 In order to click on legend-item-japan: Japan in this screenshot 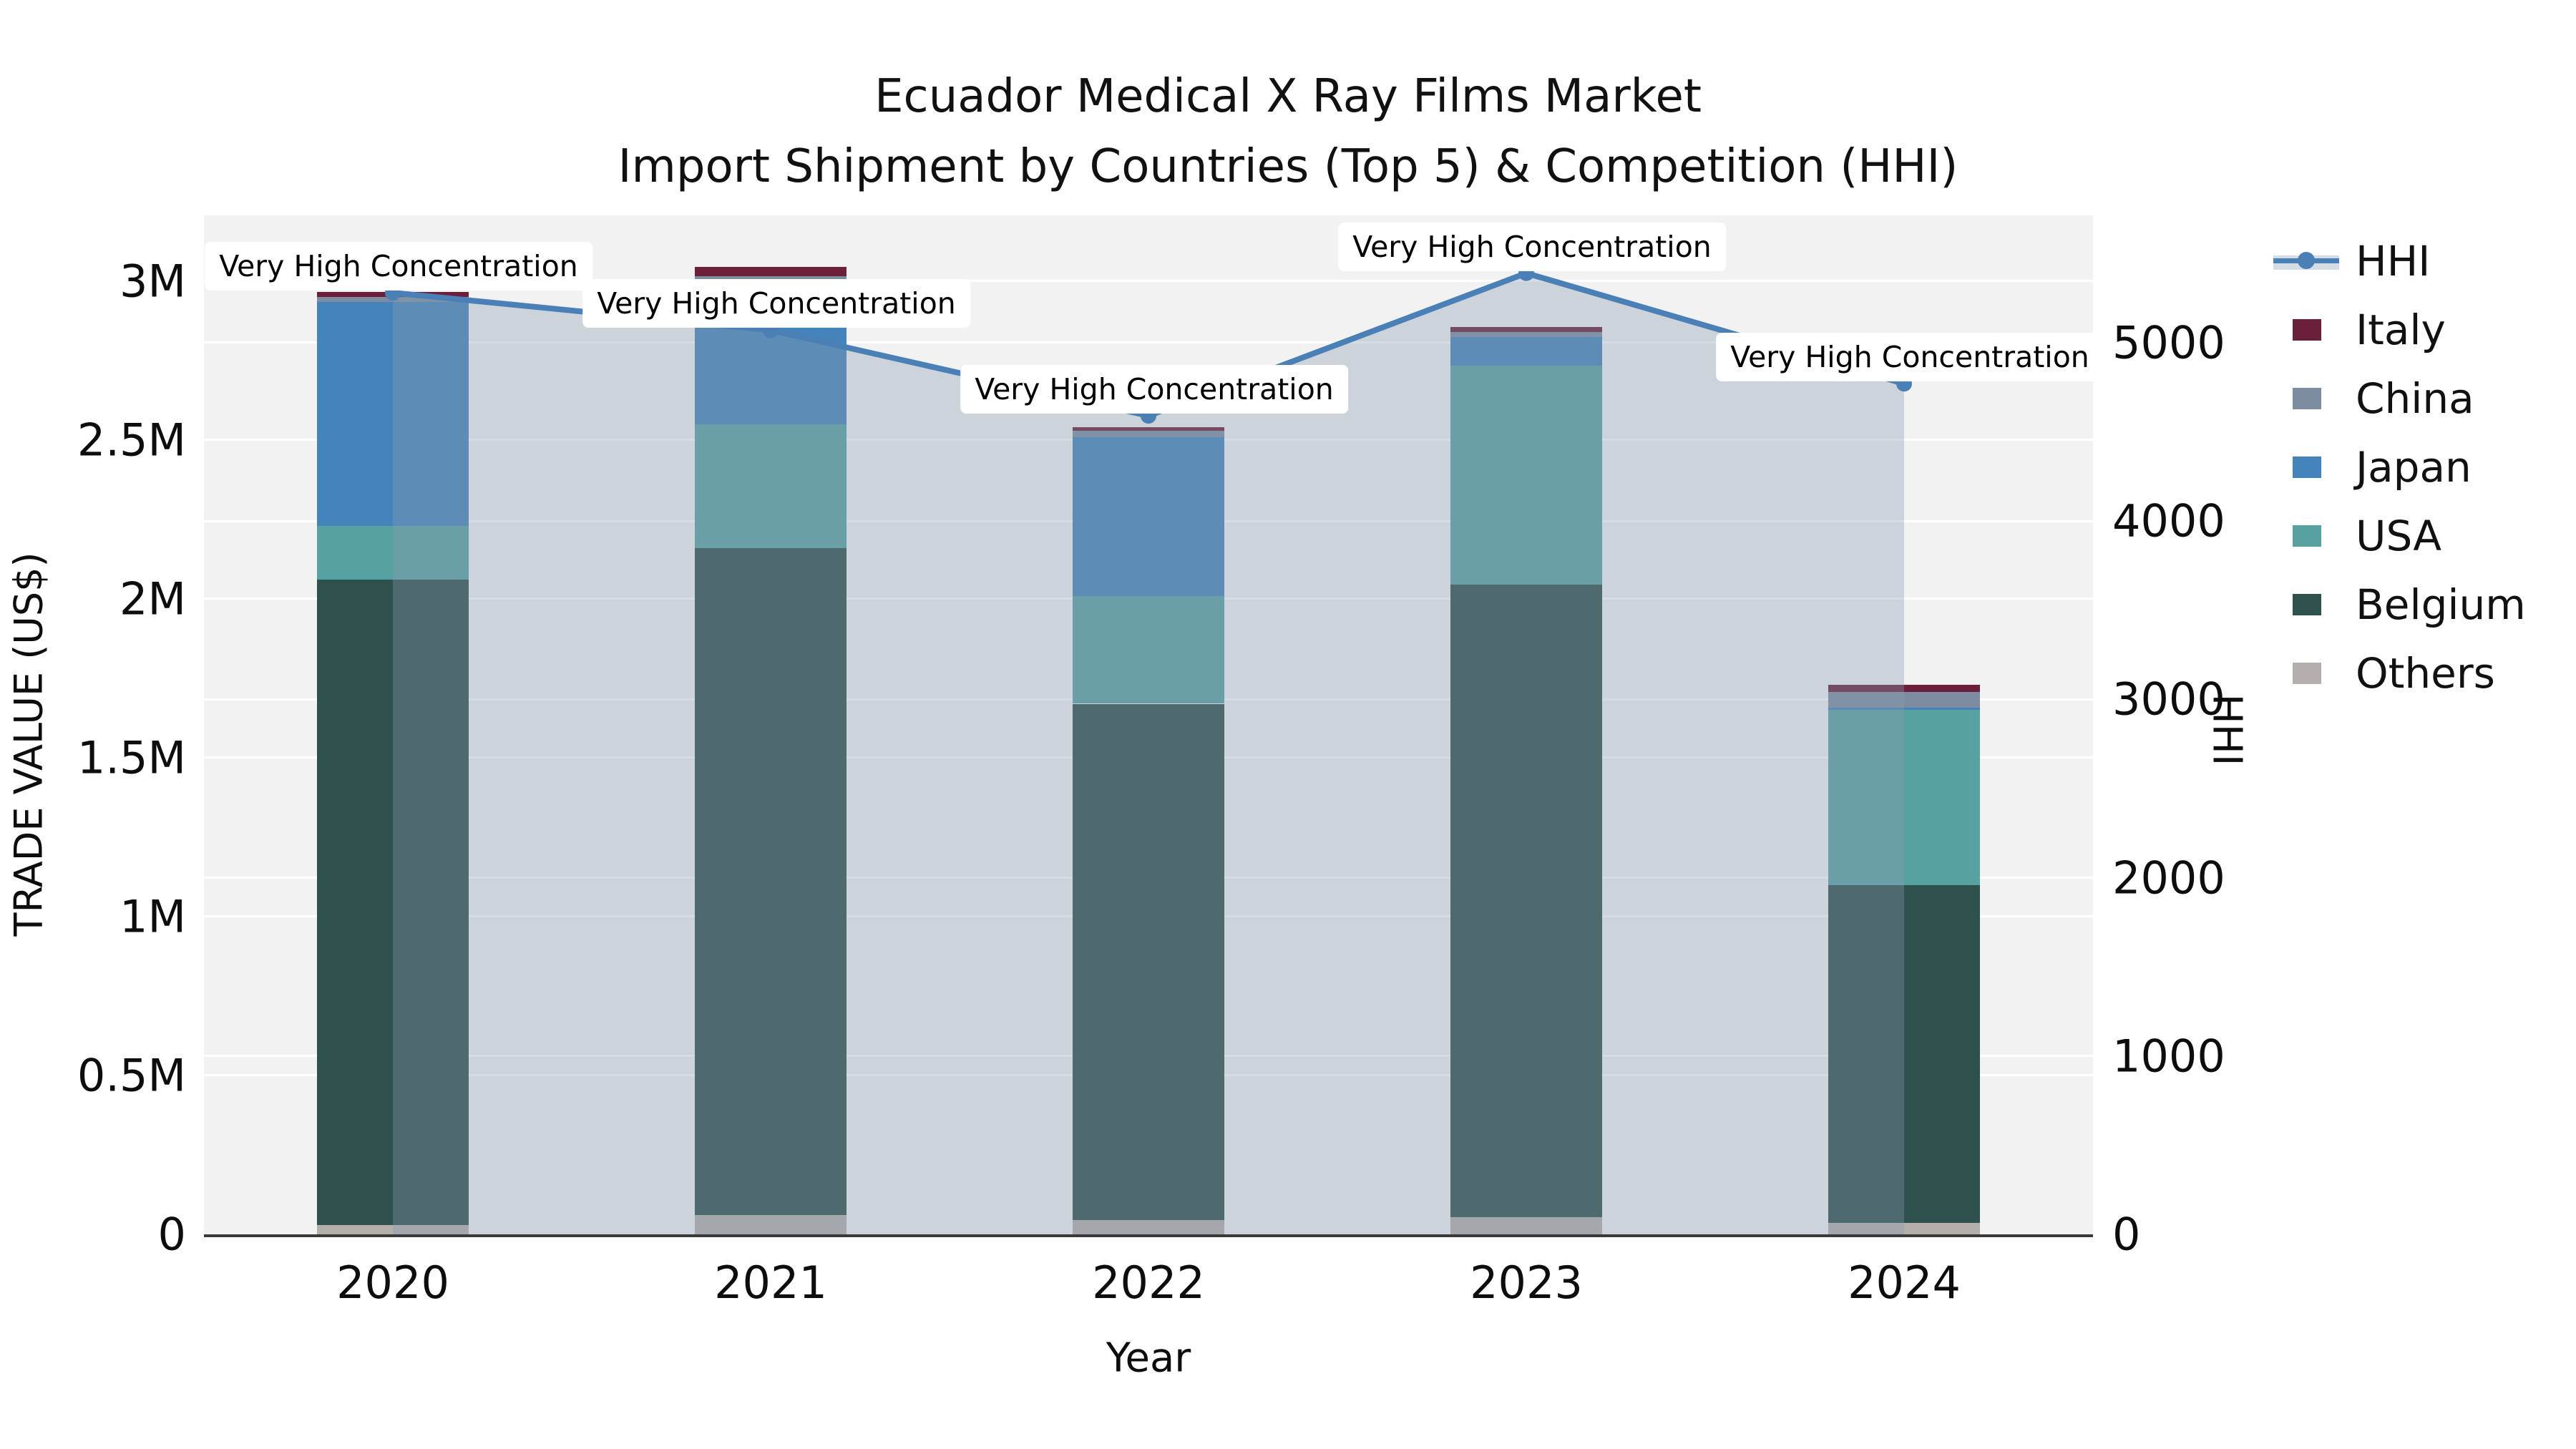, I will do `click(2372, 467)`.